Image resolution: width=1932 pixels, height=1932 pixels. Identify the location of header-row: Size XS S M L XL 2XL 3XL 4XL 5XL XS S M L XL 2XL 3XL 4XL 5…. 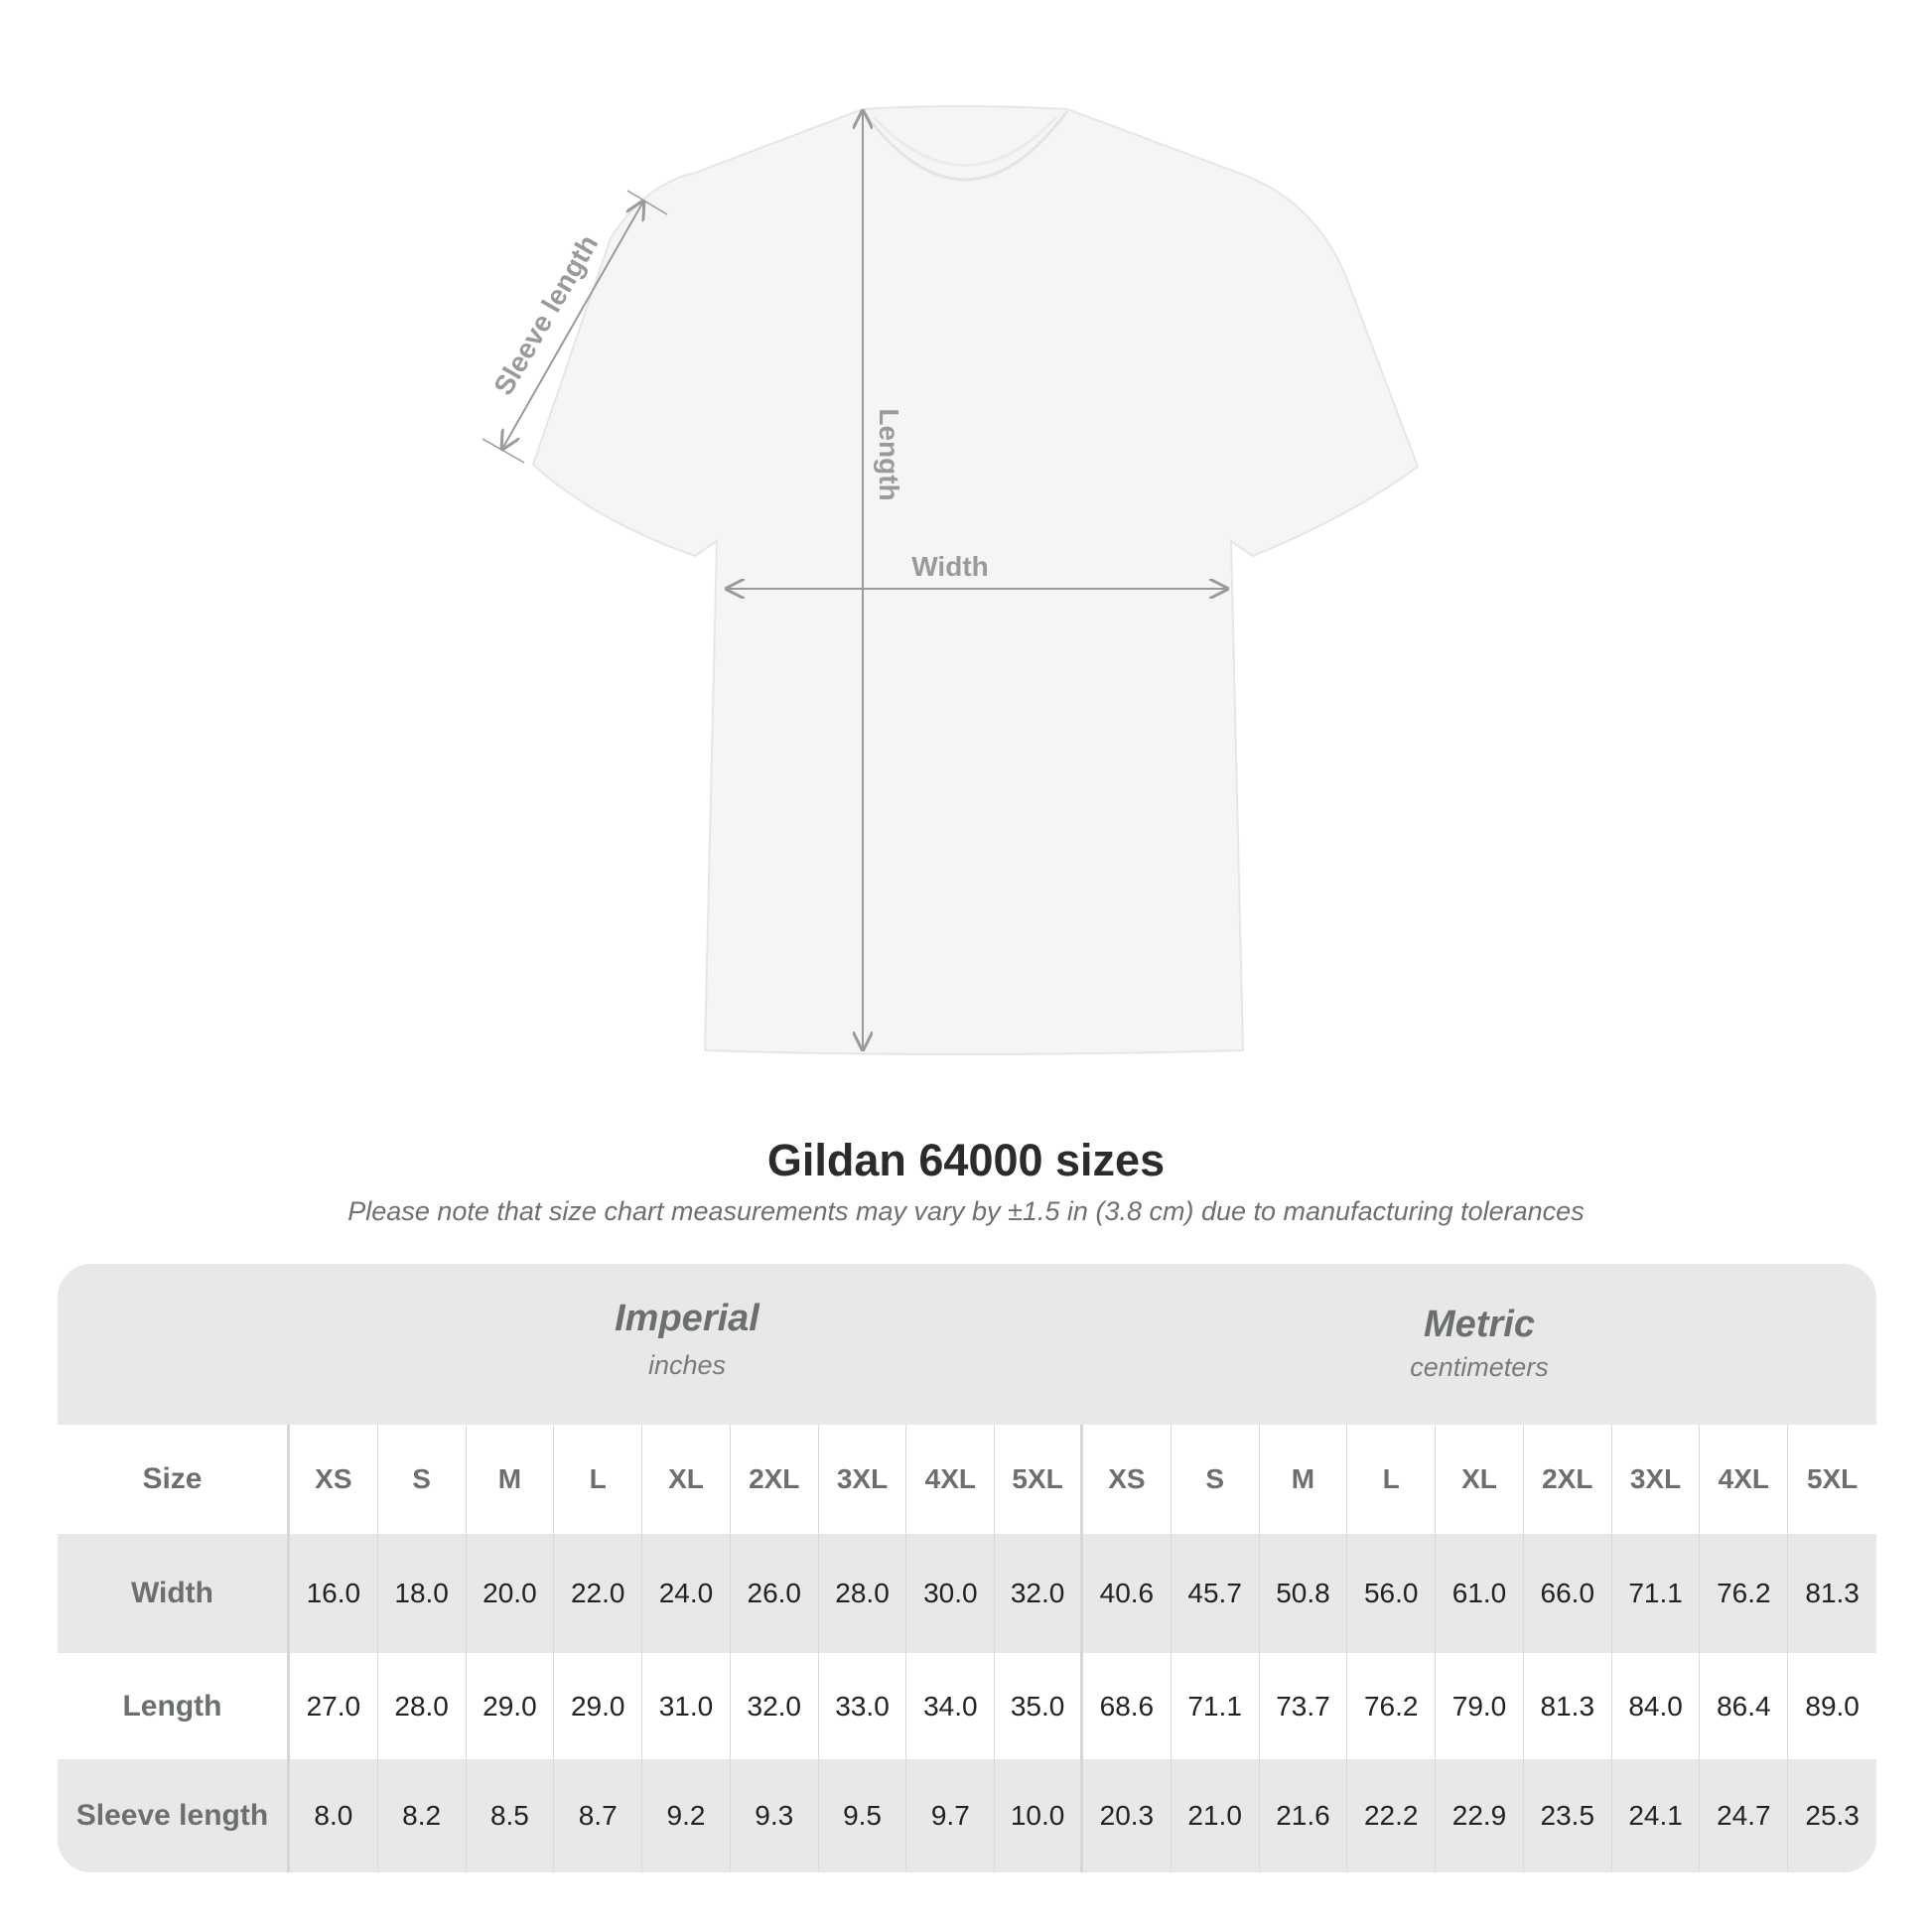
(967, 1480).